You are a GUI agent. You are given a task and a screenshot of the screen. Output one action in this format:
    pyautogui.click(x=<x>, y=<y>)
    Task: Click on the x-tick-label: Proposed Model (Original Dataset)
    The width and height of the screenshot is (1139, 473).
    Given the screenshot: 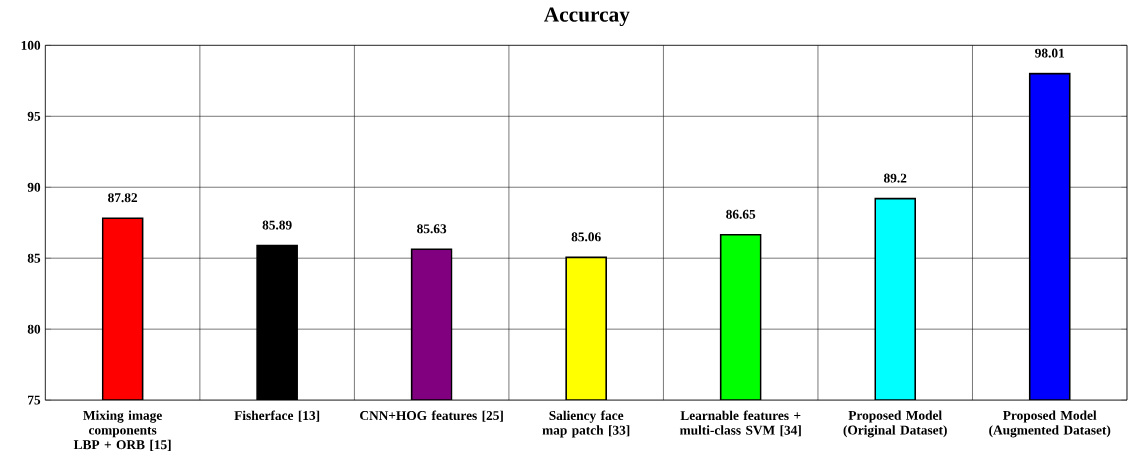 What is the action you would take?
    pyautogui.click(x=895, y=424)
    